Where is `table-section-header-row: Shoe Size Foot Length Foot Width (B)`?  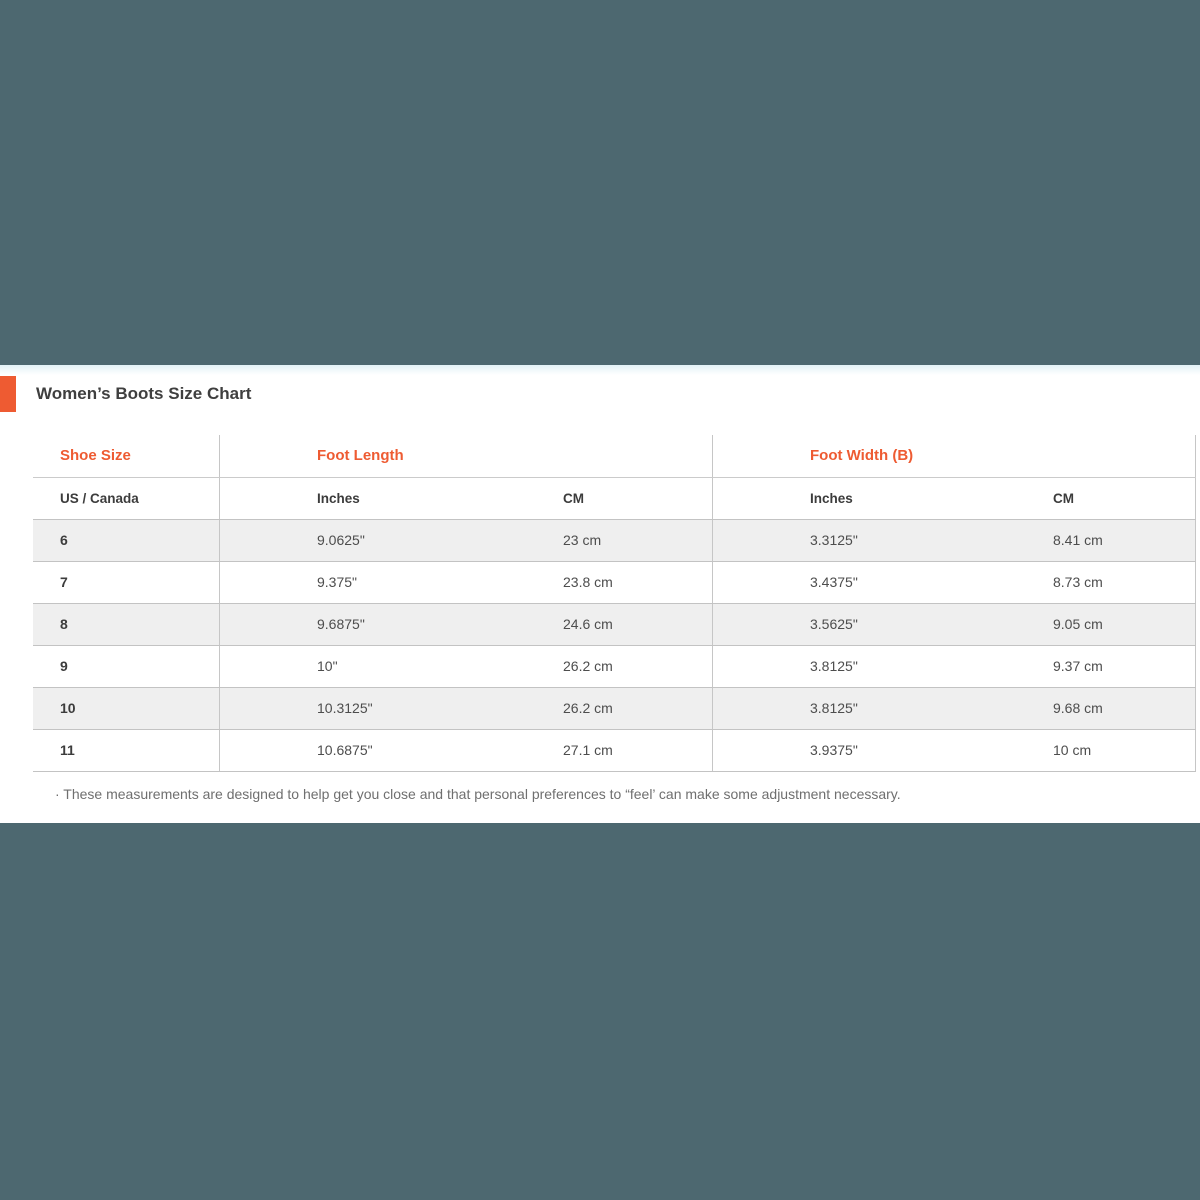
table-section-header-row: Shoe Size Foot Length Foot Width (B) is located at coordinates (614, 456).